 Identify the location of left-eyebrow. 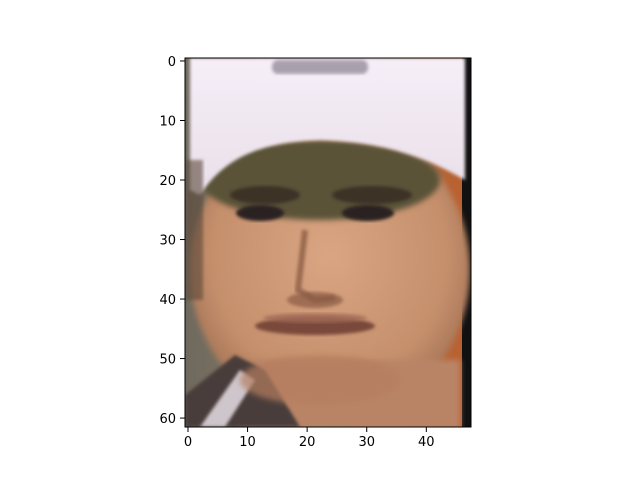
(265, 195).